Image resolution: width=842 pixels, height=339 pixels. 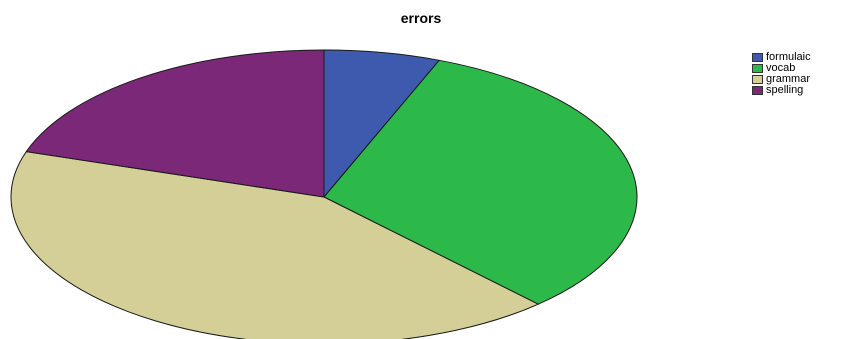 I want to click on legend-item-formulaic: formulaic, so click(x=781, y=57).